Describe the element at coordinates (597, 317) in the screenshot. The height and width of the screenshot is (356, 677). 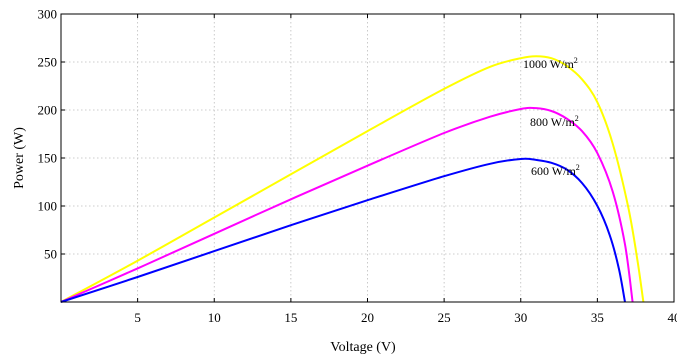
I see `x-tick-label: 35` at that location.